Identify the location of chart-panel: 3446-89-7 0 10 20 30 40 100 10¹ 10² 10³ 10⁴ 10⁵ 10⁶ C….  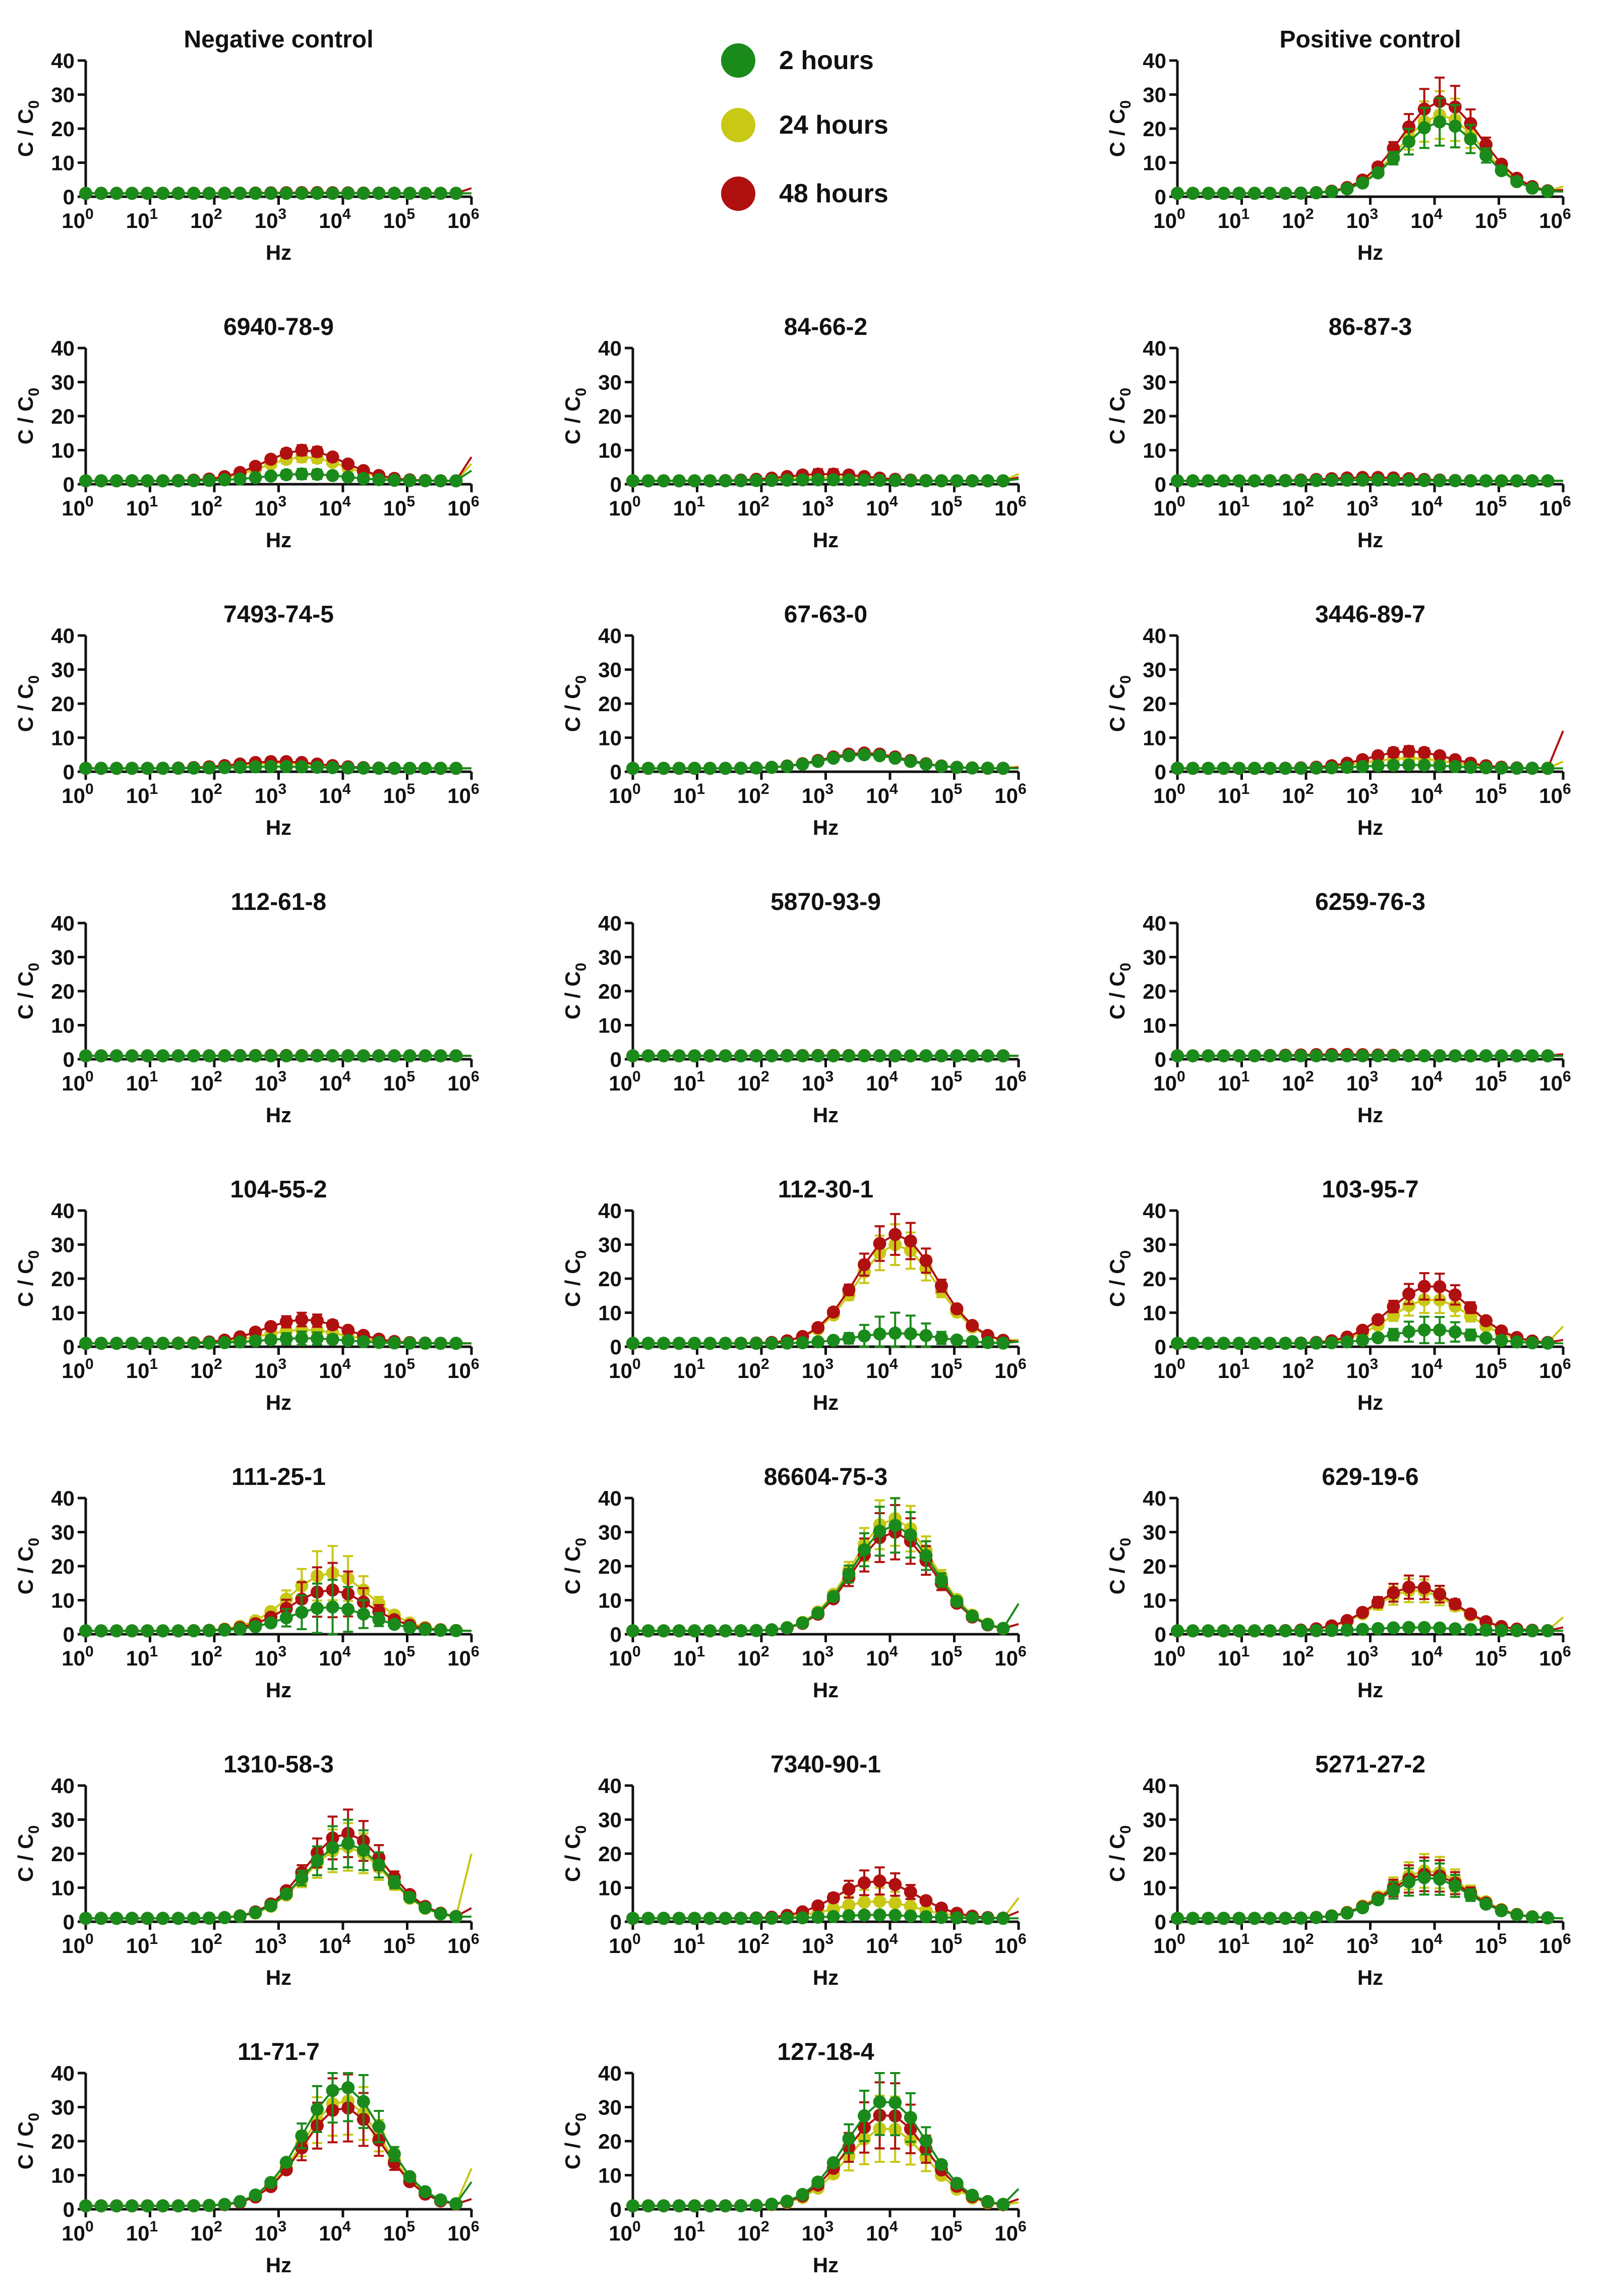
(1338, 720).